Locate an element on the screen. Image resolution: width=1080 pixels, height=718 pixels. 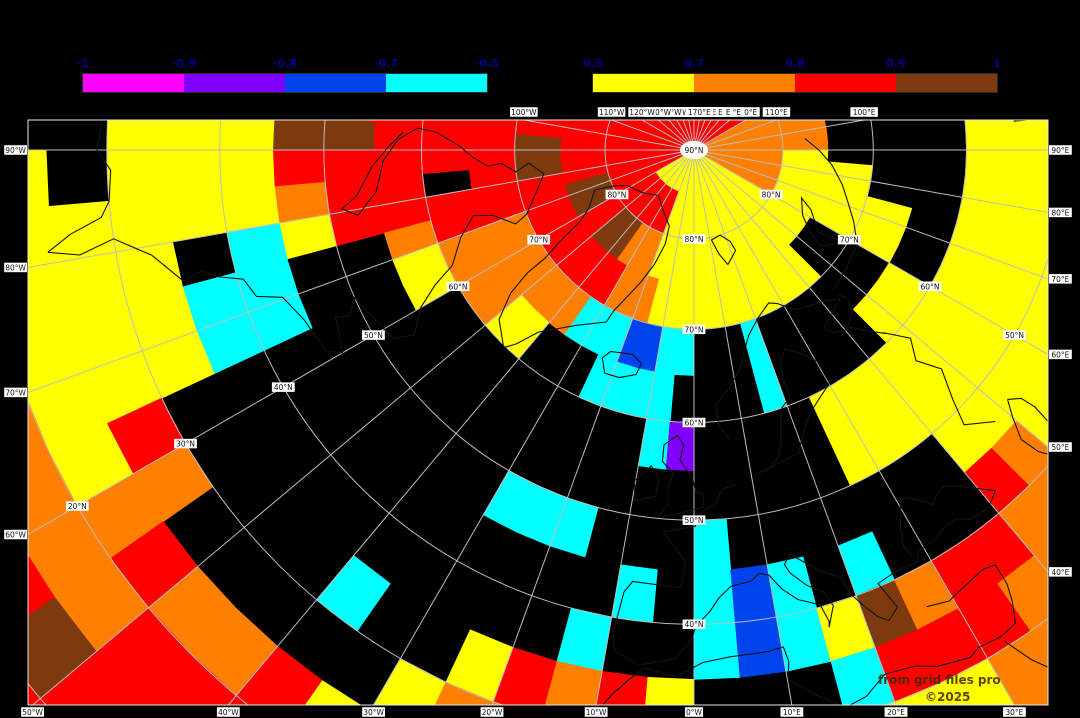
longitude-label: 20°E is located at coordinates (896, 712).